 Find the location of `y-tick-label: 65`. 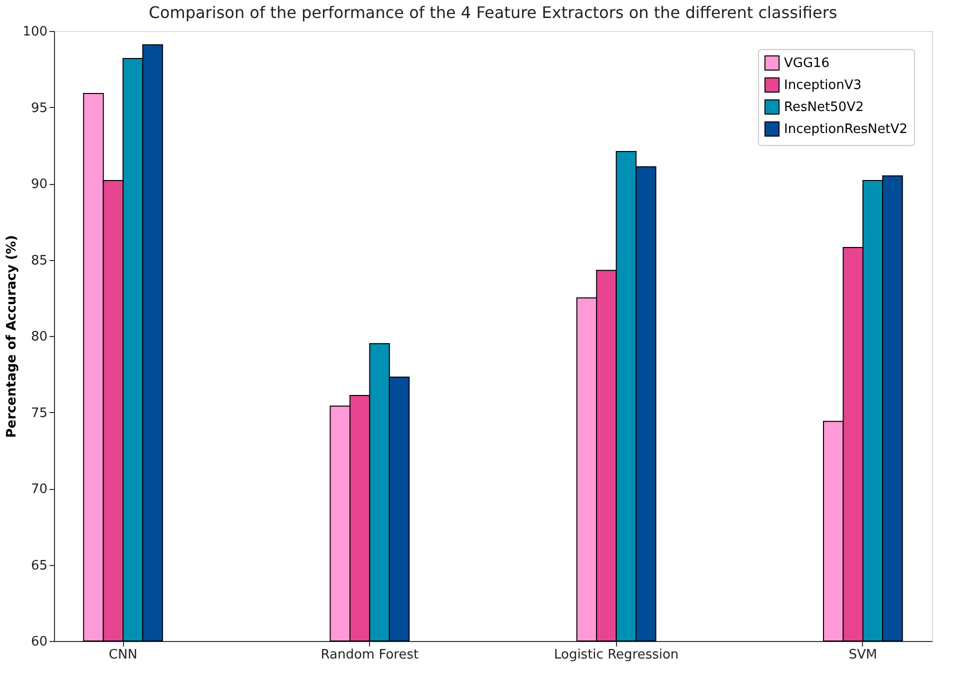

y-tick-label: 65 is located at coordinates (39, 566).